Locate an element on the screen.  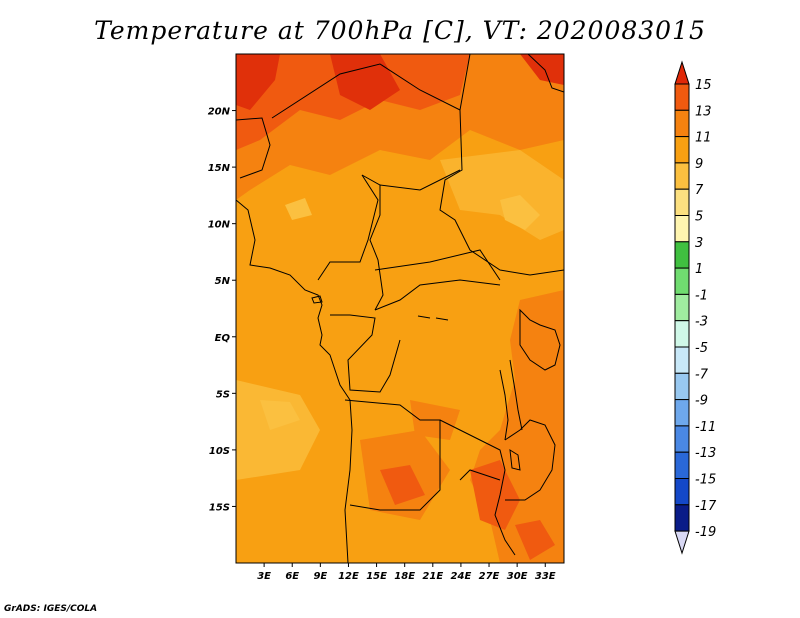
colorbar: 15 13 11 9 7 5 3 1 -1 -3 -5 -7 -9 -11 -13 -15 -17 -19 is located at coordinates (695, 307).